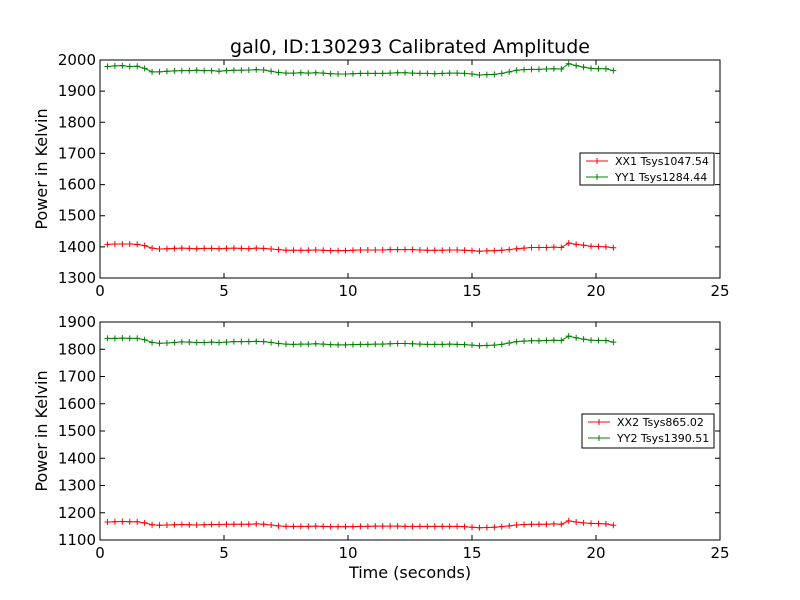 This screenshot has width=800, height=600. Describe the element at coordinates (595, 553) in the screenshot. I see `bottom-x-tick-label: 20` at that location.